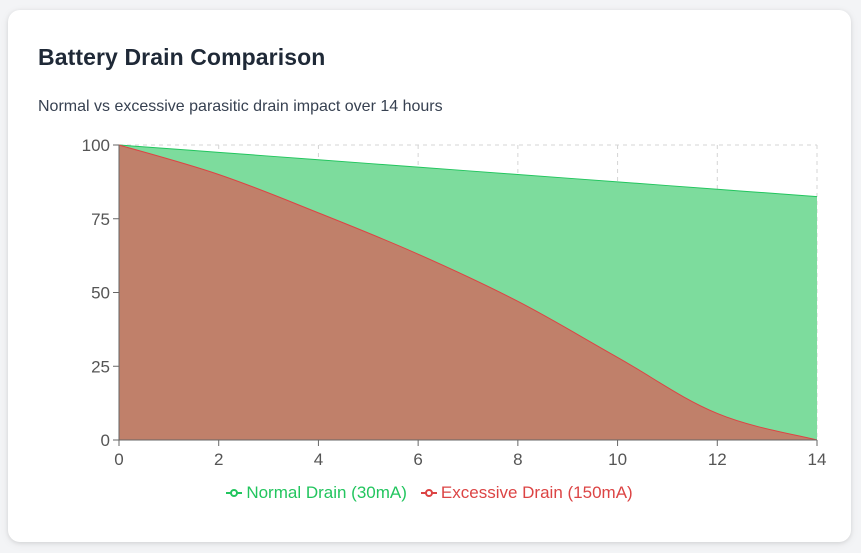  What do you see at coordinates (418, 254) in the screenshot?
I see `data-point: 6: 63` at bounding box center [418, 254].